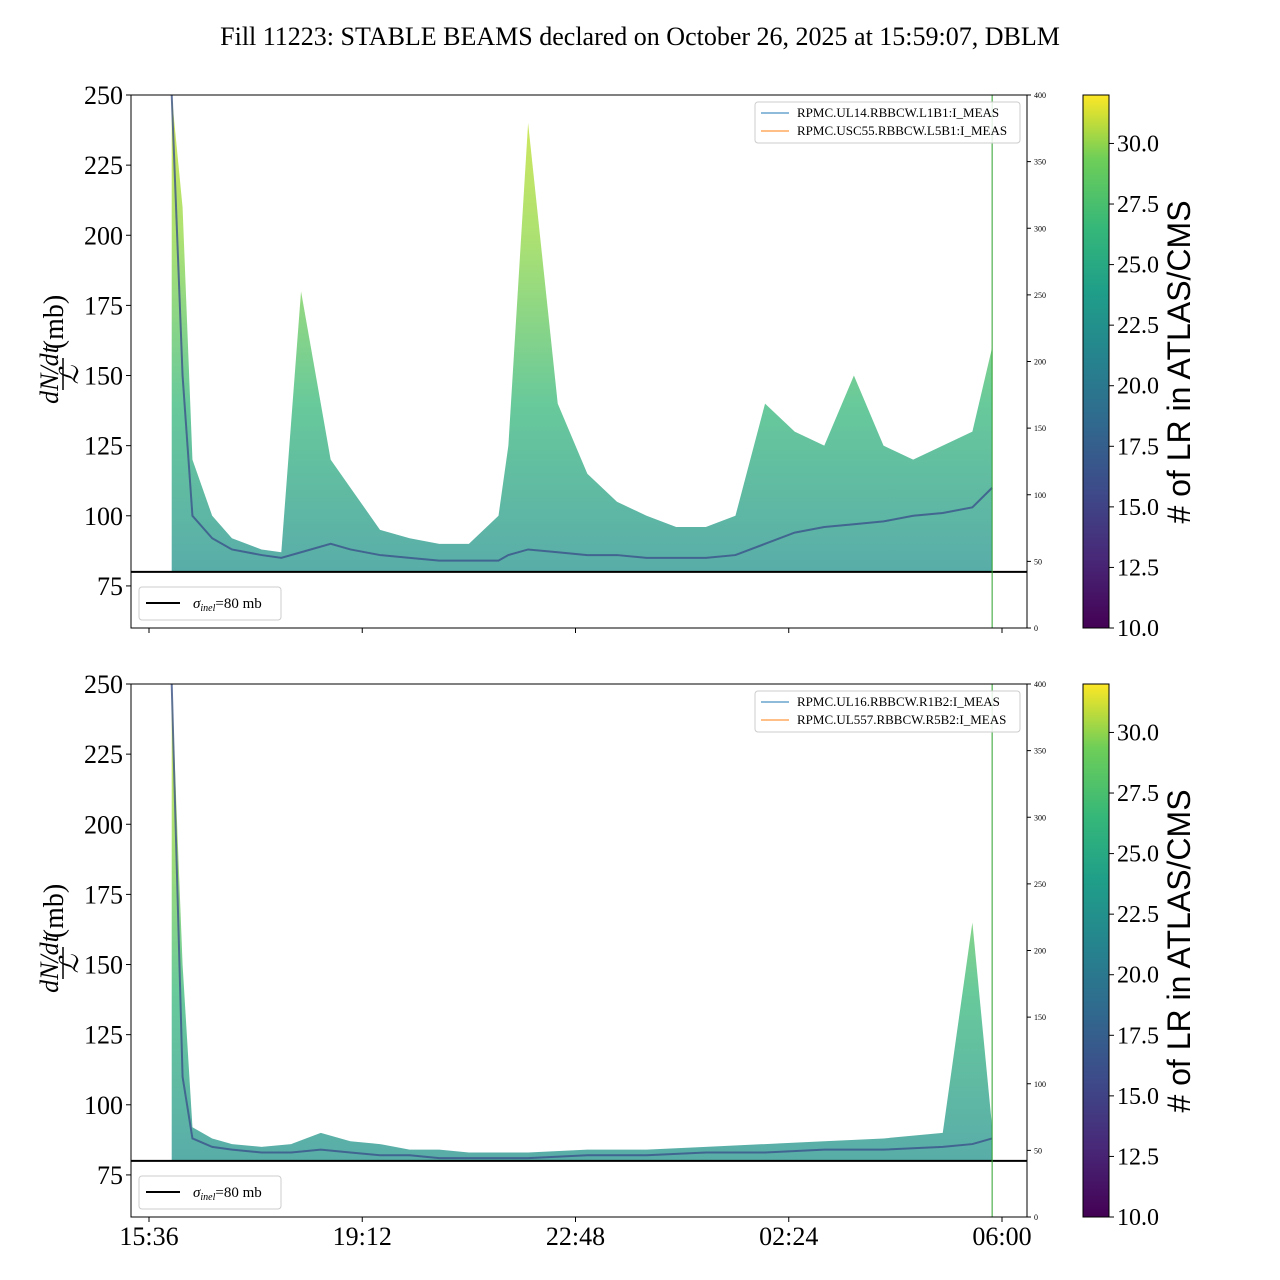  What do you see at coordinates (1179, 950) in the screenshot?
I see `bottom-colorbar-label: # of LR in ATLAS/CMS` at bounding box center [1179, 950].